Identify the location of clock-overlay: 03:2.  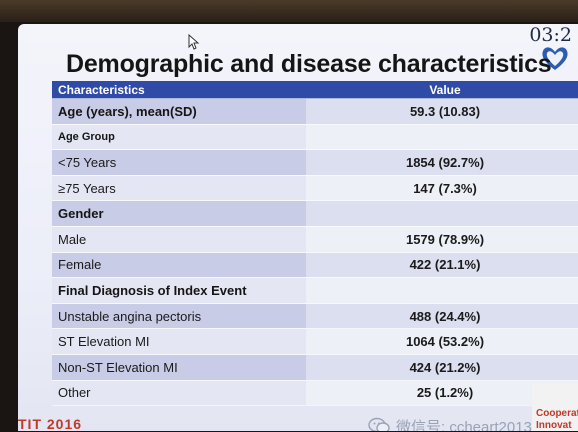
(550, 35).